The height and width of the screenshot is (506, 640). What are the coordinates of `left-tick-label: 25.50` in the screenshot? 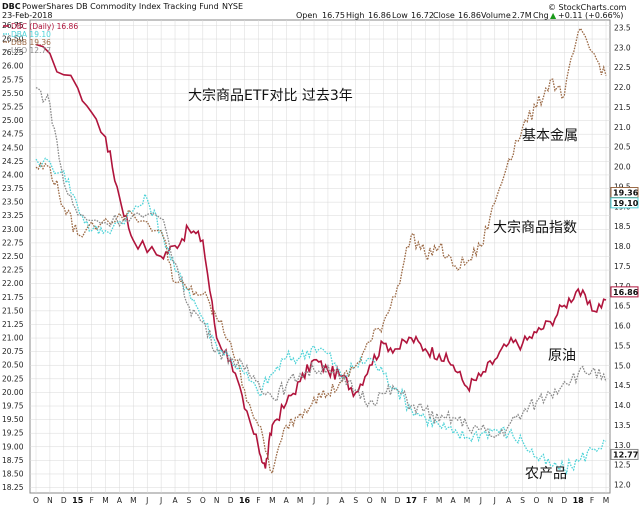 It's located at (13, 93).